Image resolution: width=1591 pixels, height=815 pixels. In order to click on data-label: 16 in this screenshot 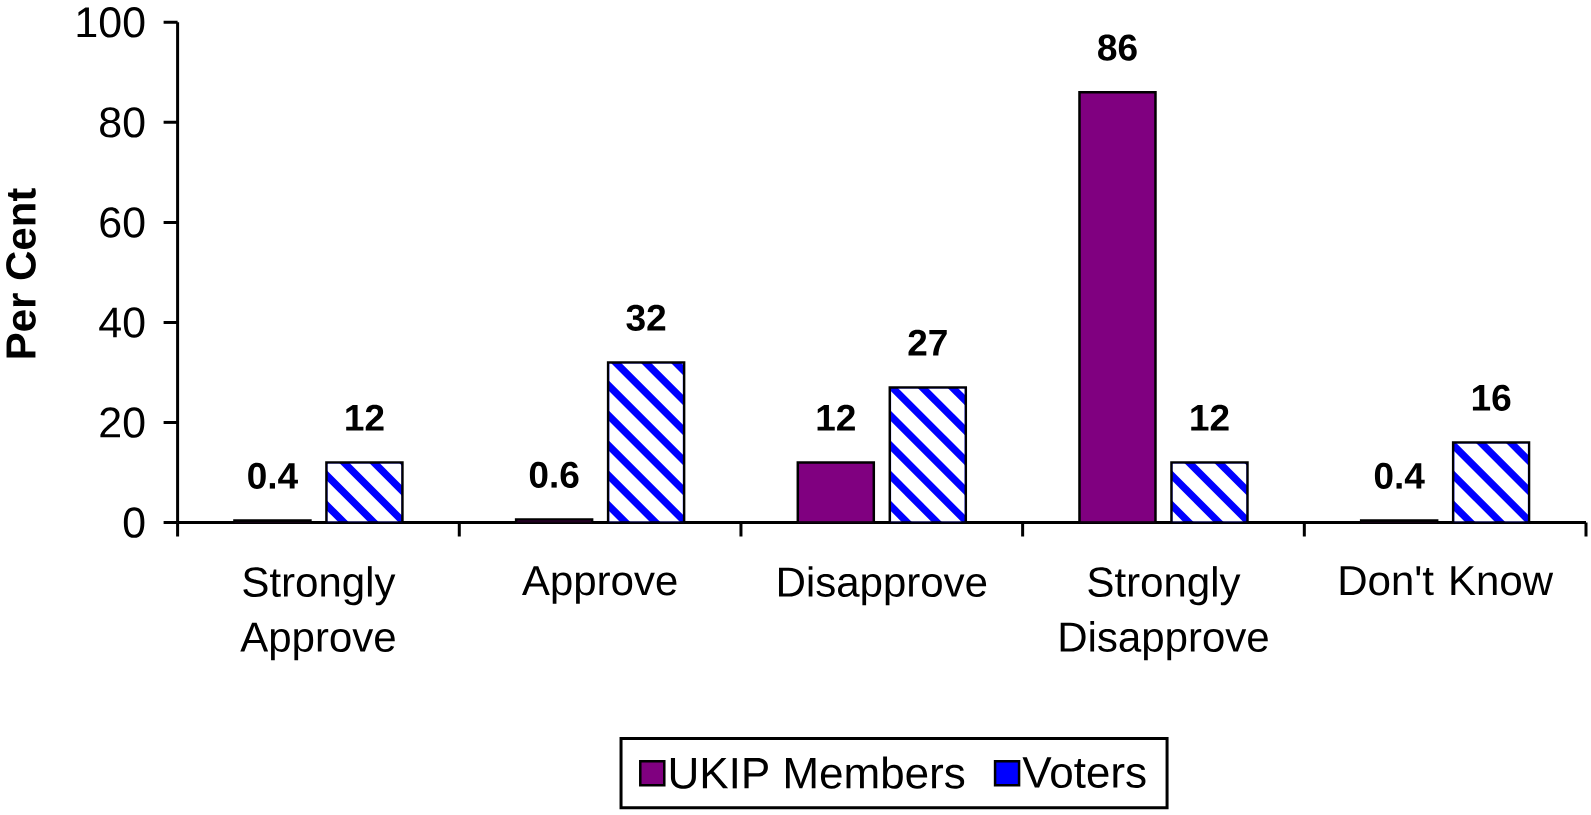, I will do `click(1491, 397)`.